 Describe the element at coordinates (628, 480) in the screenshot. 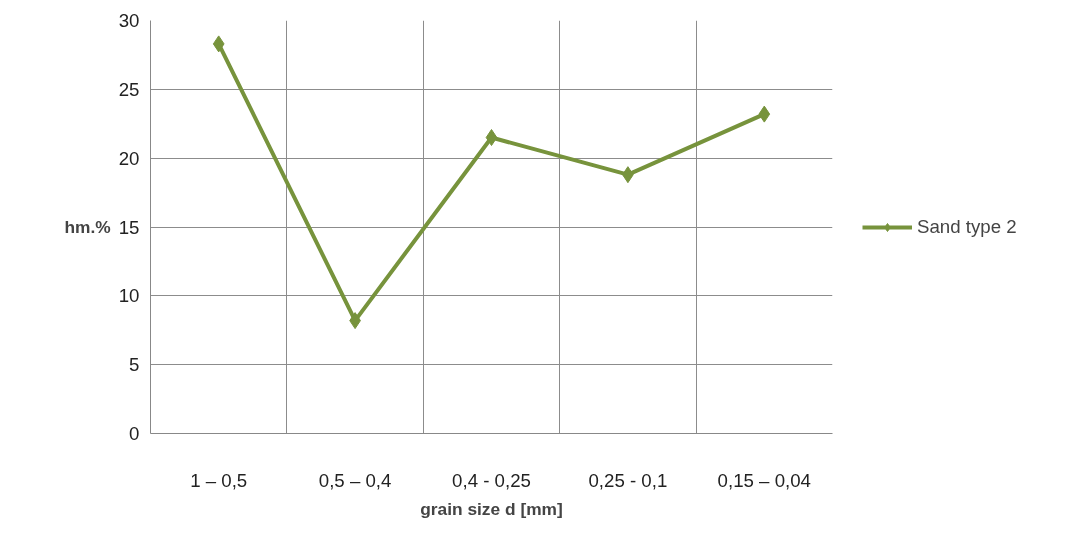

I see `x-tick-label: 0,25 - 0,1` at that location.